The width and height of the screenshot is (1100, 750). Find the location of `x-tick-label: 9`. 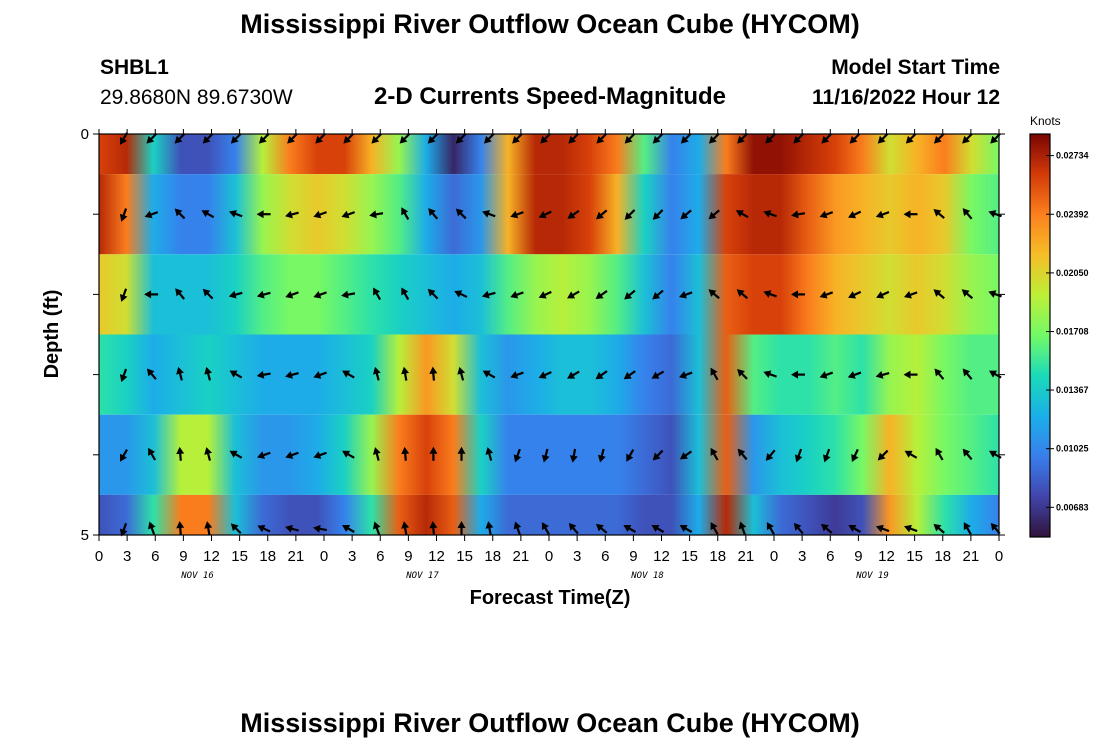

x-tick-label: 9 is located at coordinates (183, 556).